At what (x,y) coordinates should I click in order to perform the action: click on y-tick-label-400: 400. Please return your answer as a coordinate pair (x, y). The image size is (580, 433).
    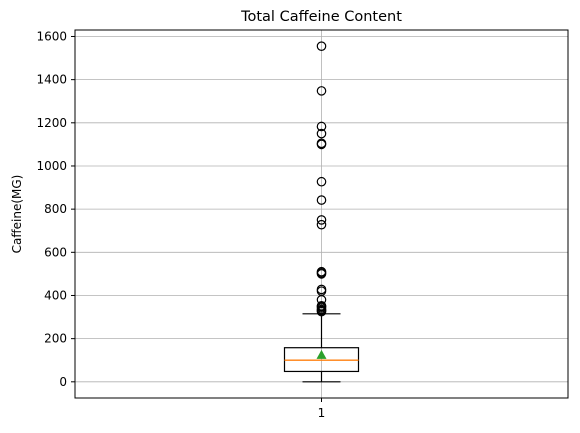
    Looking at the image, I should click on (55, 295).